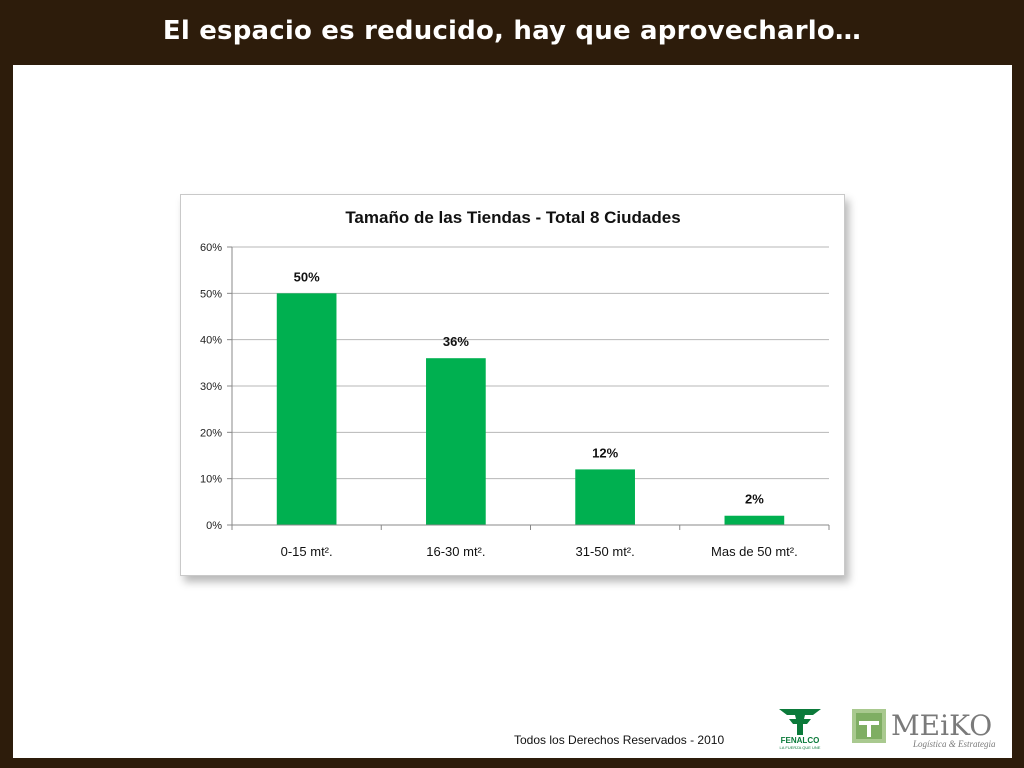  I want to click on data-label: 12%, so click(605, 452).